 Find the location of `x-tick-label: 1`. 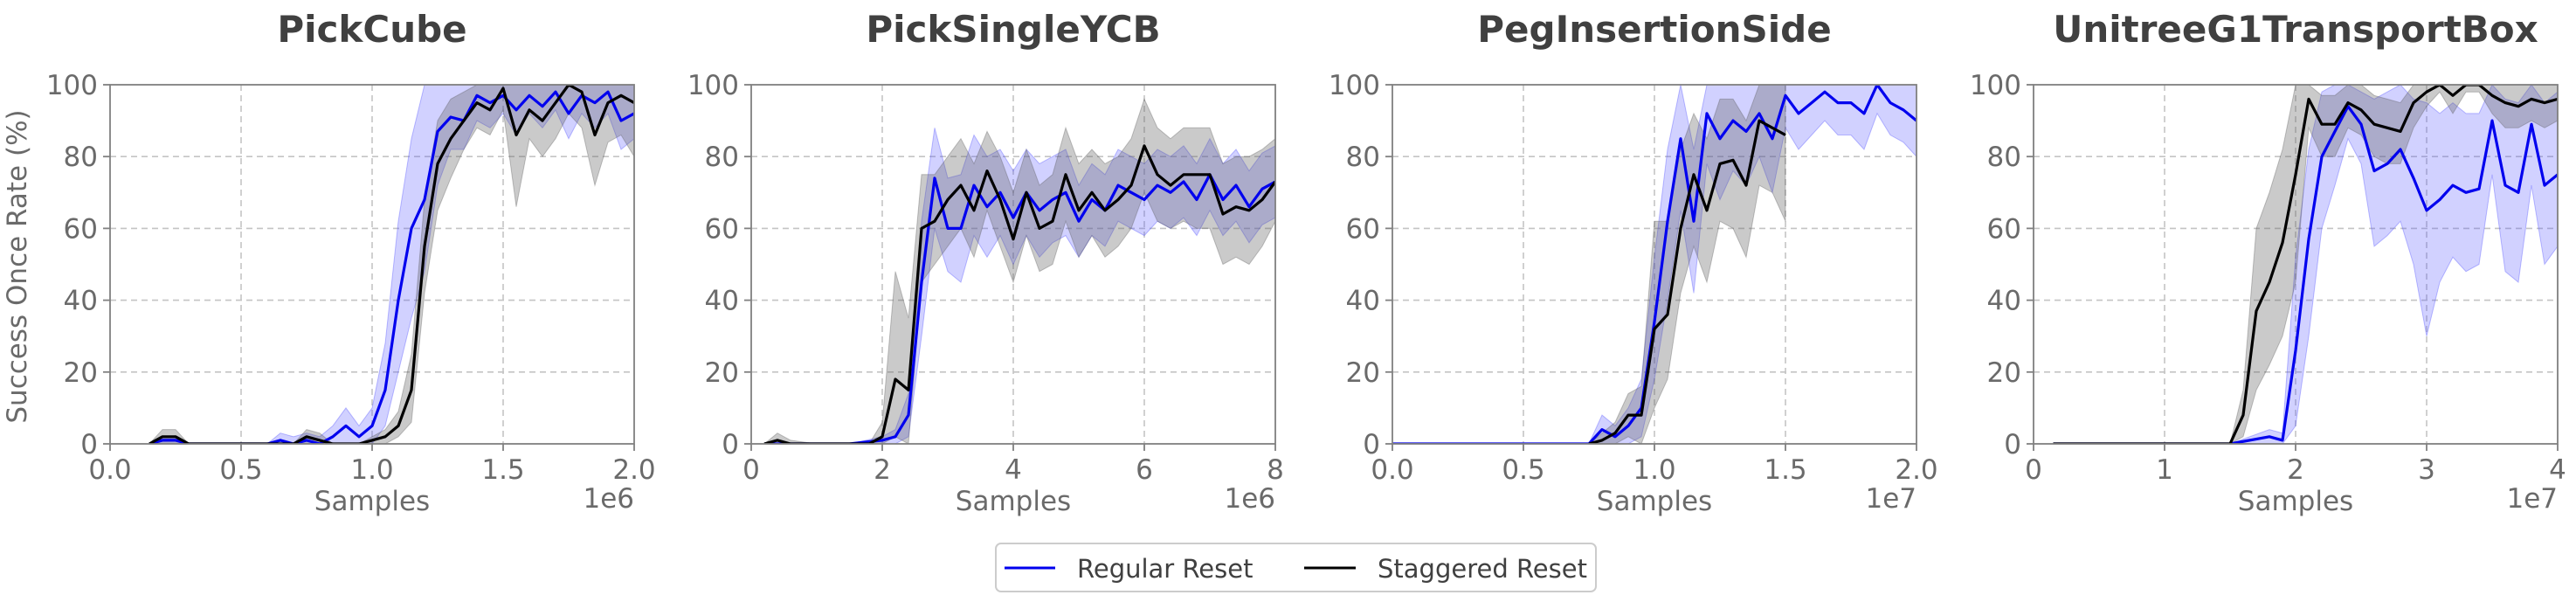

x-tick-label: 1 is located at coordinates (2164, 470).